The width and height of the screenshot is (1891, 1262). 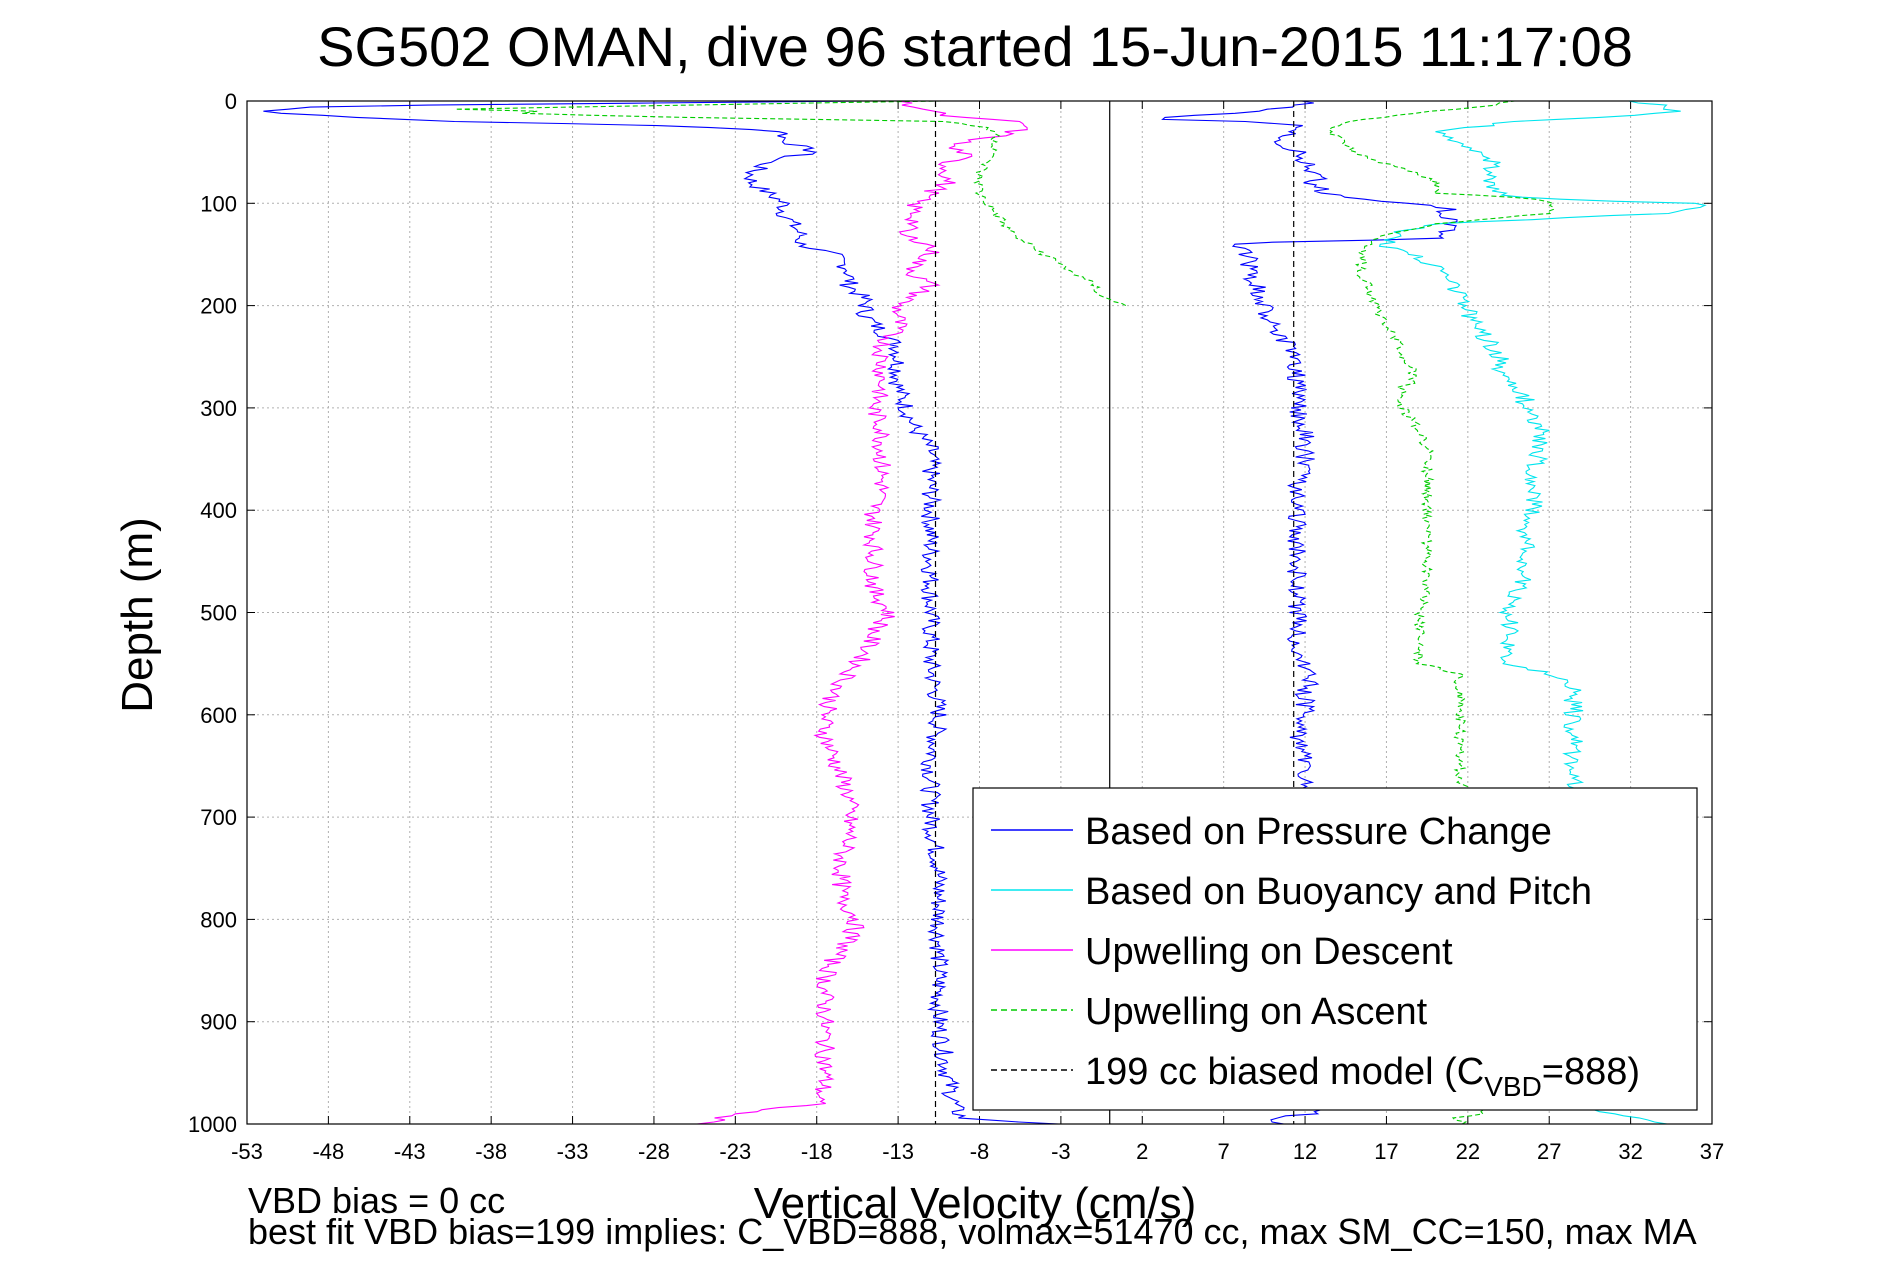 I want to click on legend-label-main: 199 cc biased model (C, so click(x=1284, y=1072).